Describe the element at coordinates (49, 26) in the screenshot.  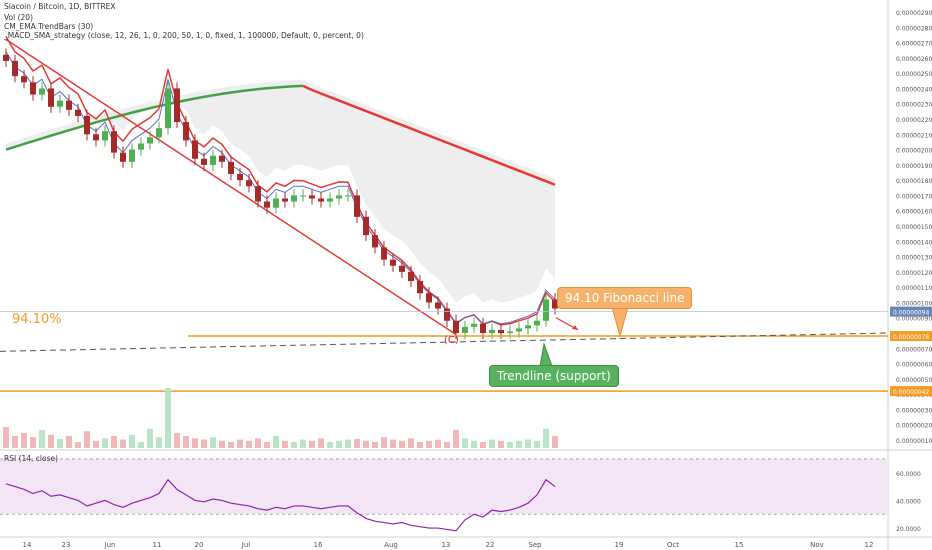
I see `ema-indicator-label: CM_EMA TrendBars (30)` at that location.